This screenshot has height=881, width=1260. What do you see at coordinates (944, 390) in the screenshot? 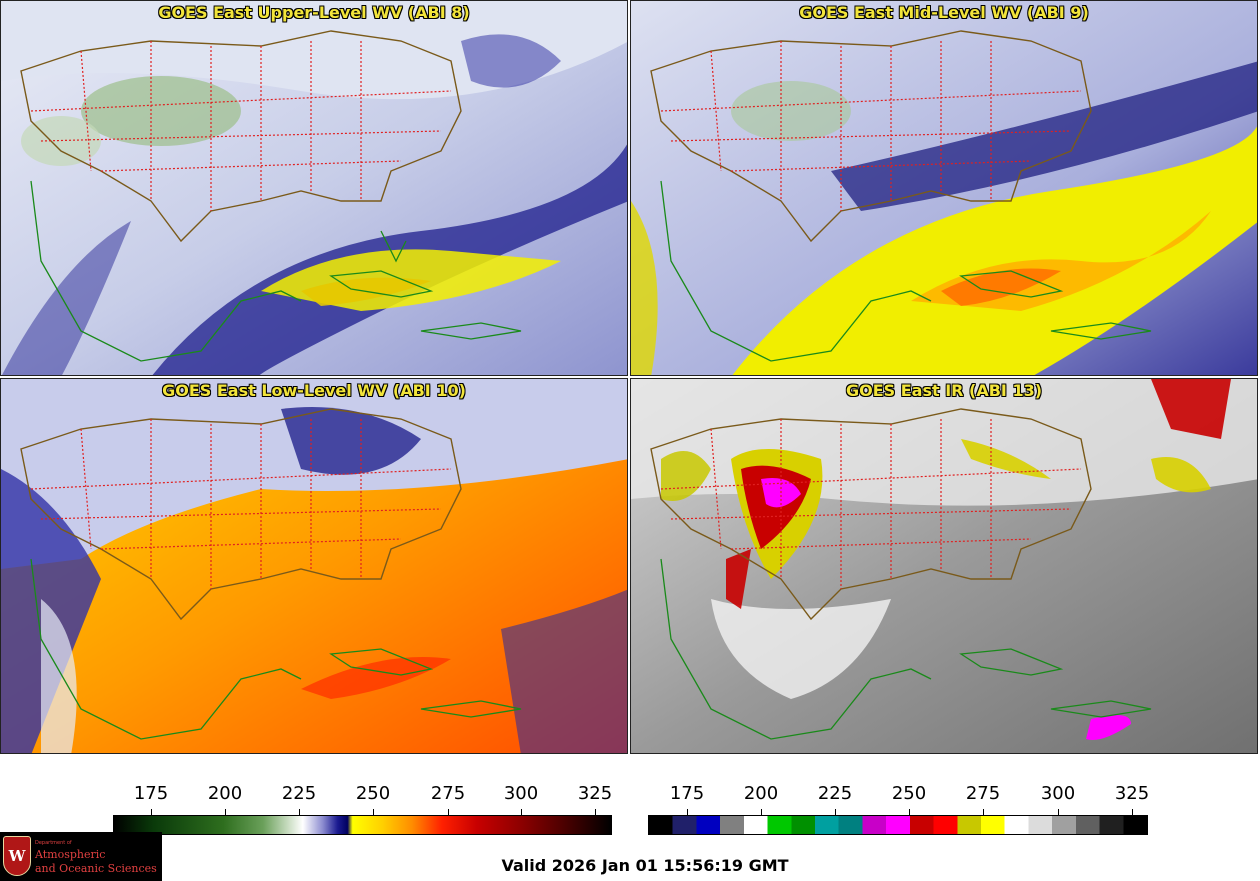
I see `panel-title: GOES East IR (ABI 13)` at bounding box center [944, 390].